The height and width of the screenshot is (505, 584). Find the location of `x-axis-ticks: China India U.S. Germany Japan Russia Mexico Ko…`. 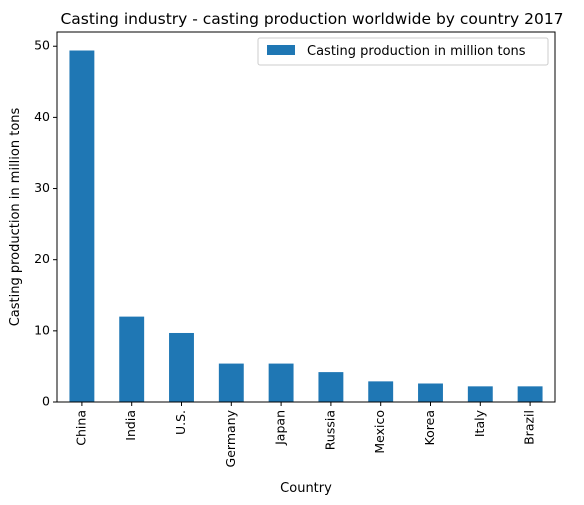

x-axis-ticks: China India U.S. Germany Japan Russia Mexico Ko… is located at coordinates (305, 434).